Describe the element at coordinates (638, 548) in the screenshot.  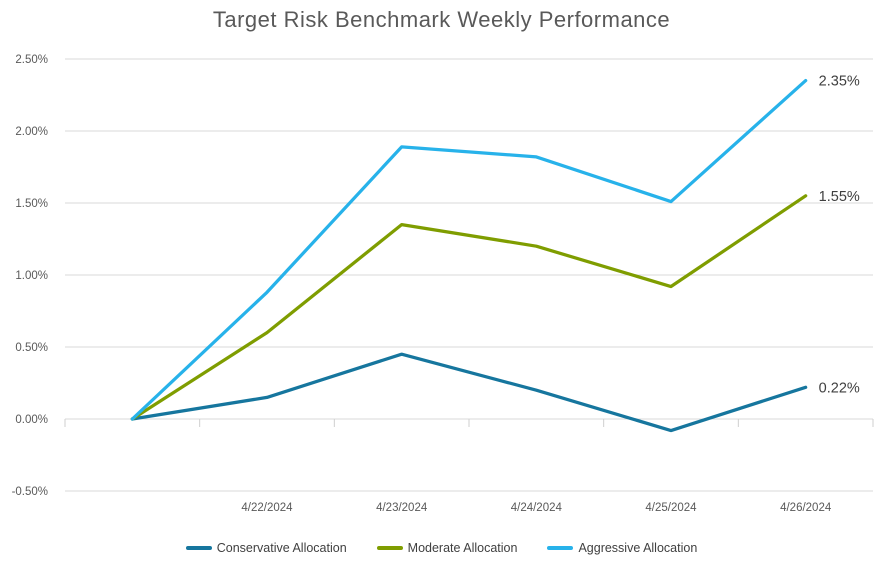
I see `legend-label: Aggressive Allocation` at that location.